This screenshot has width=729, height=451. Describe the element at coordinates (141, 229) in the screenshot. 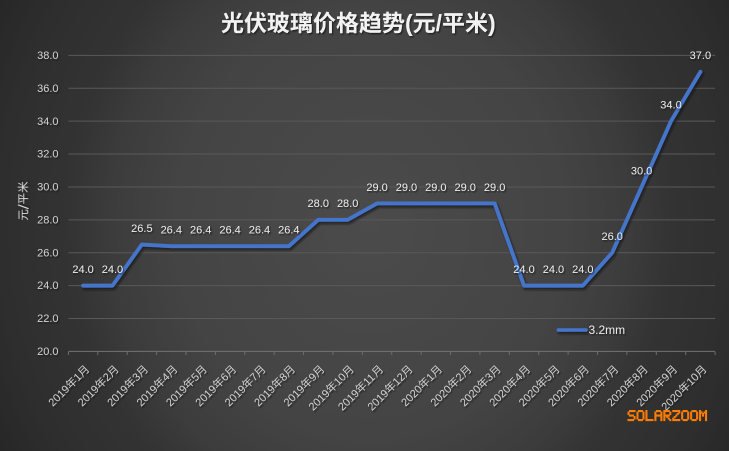

I see `svg-text: 26.5` at that location.